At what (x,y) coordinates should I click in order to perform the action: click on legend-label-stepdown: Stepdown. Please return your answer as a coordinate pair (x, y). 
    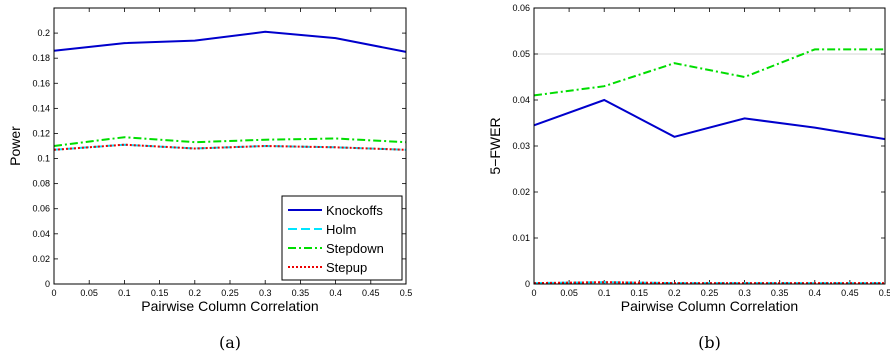
    Looking at the image, I should click on (355, 248).